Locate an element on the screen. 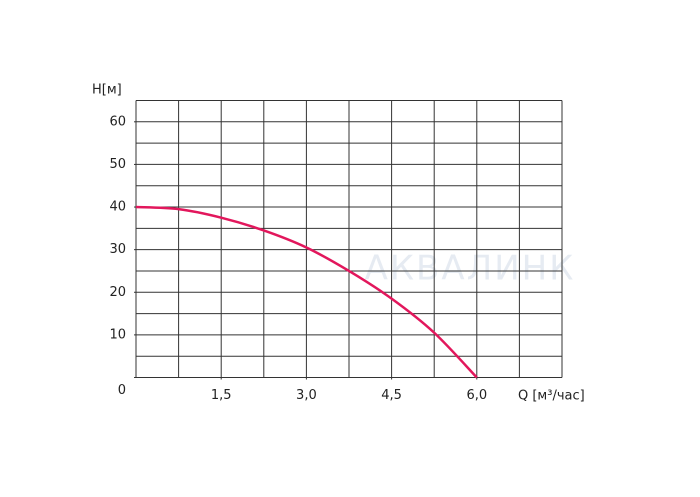 The image size is (700, 497). y-tick-label: 0 is located at coordinates (122, 390).